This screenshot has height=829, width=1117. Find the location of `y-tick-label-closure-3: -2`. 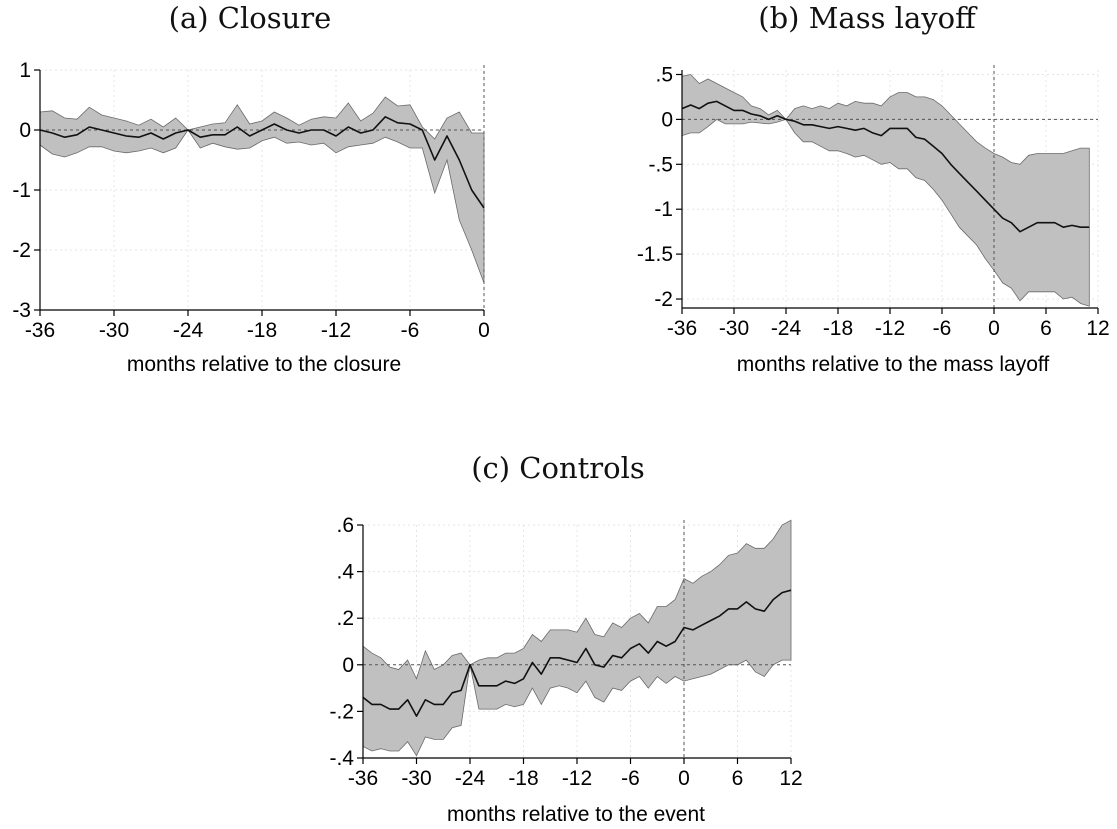

y-tick-label-closure-3: -2 is located at coordinates (21, 250).